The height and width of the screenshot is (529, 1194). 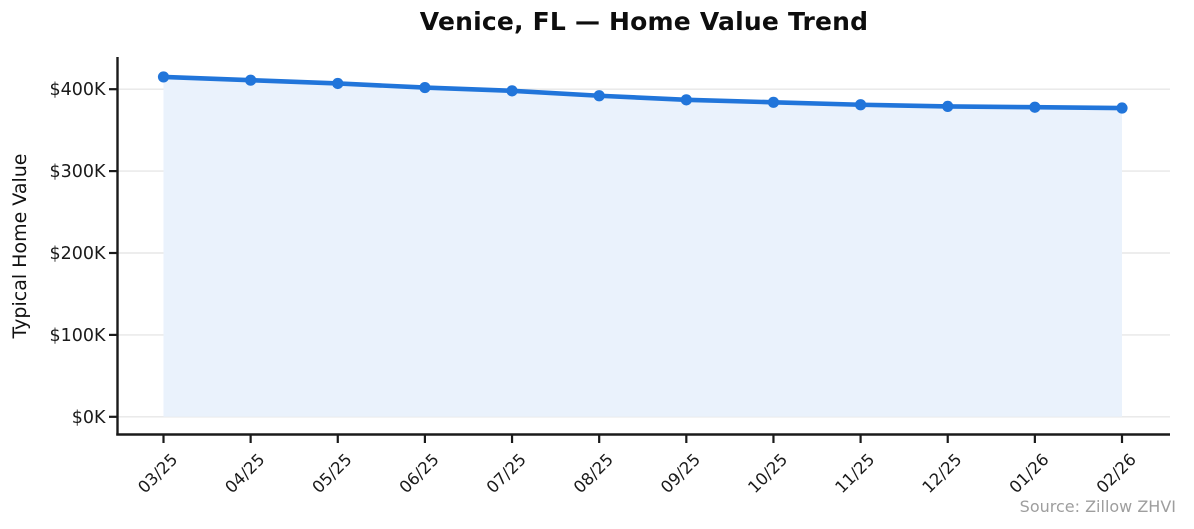 What do you see at coordinates (77, 172) in the screenshot?
I see `y-tick-label: $300K` at bounding box center [77, 172].